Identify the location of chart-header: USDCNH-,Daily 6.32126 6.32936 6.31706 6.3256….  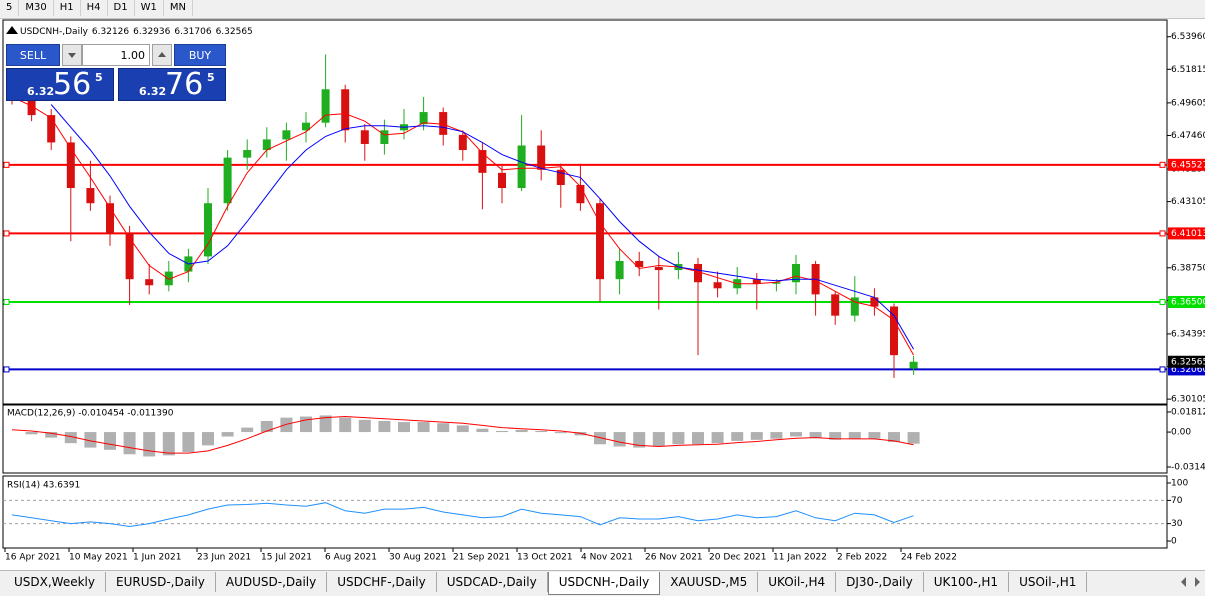
(136, 32).